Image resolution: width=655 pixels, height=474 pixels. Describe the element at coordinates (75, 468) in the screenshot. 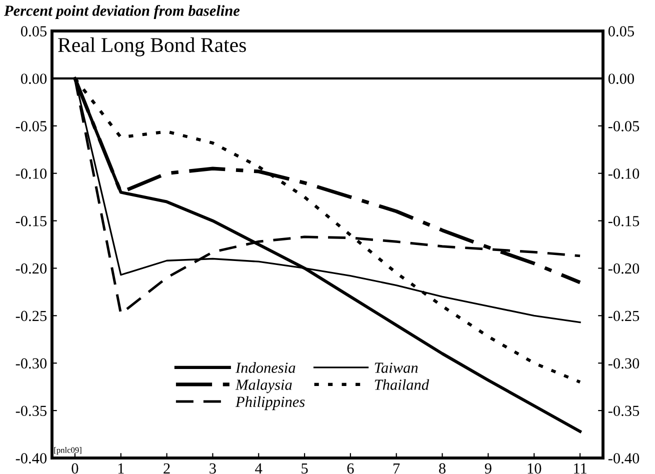

I see `x-tick-label: 0` at that location.